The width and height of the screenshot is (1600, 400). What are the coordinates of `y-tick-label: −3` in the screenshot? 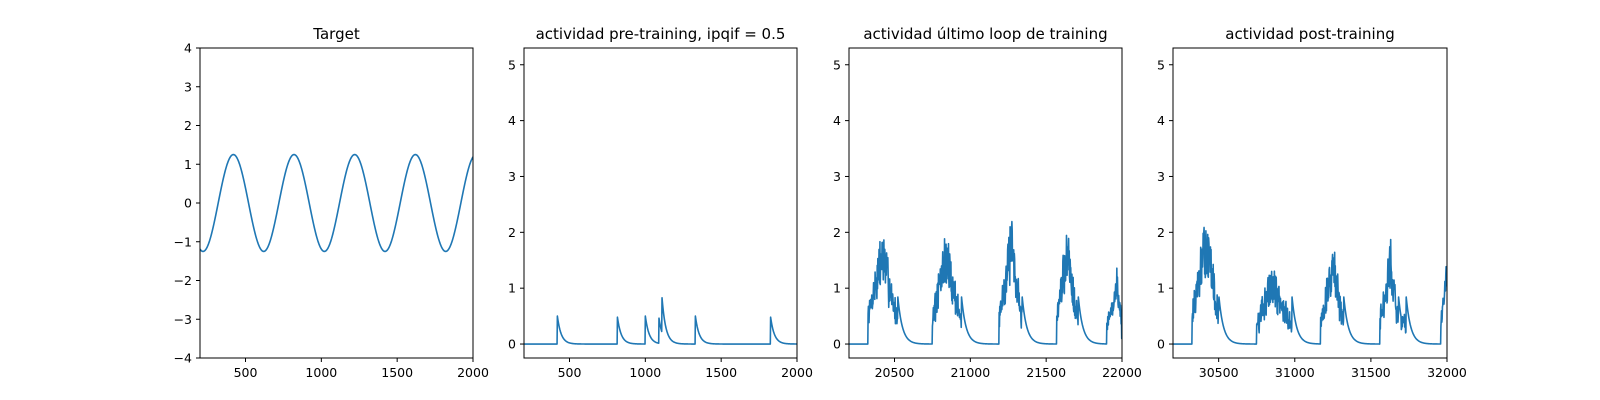 It's located at (183, 319).